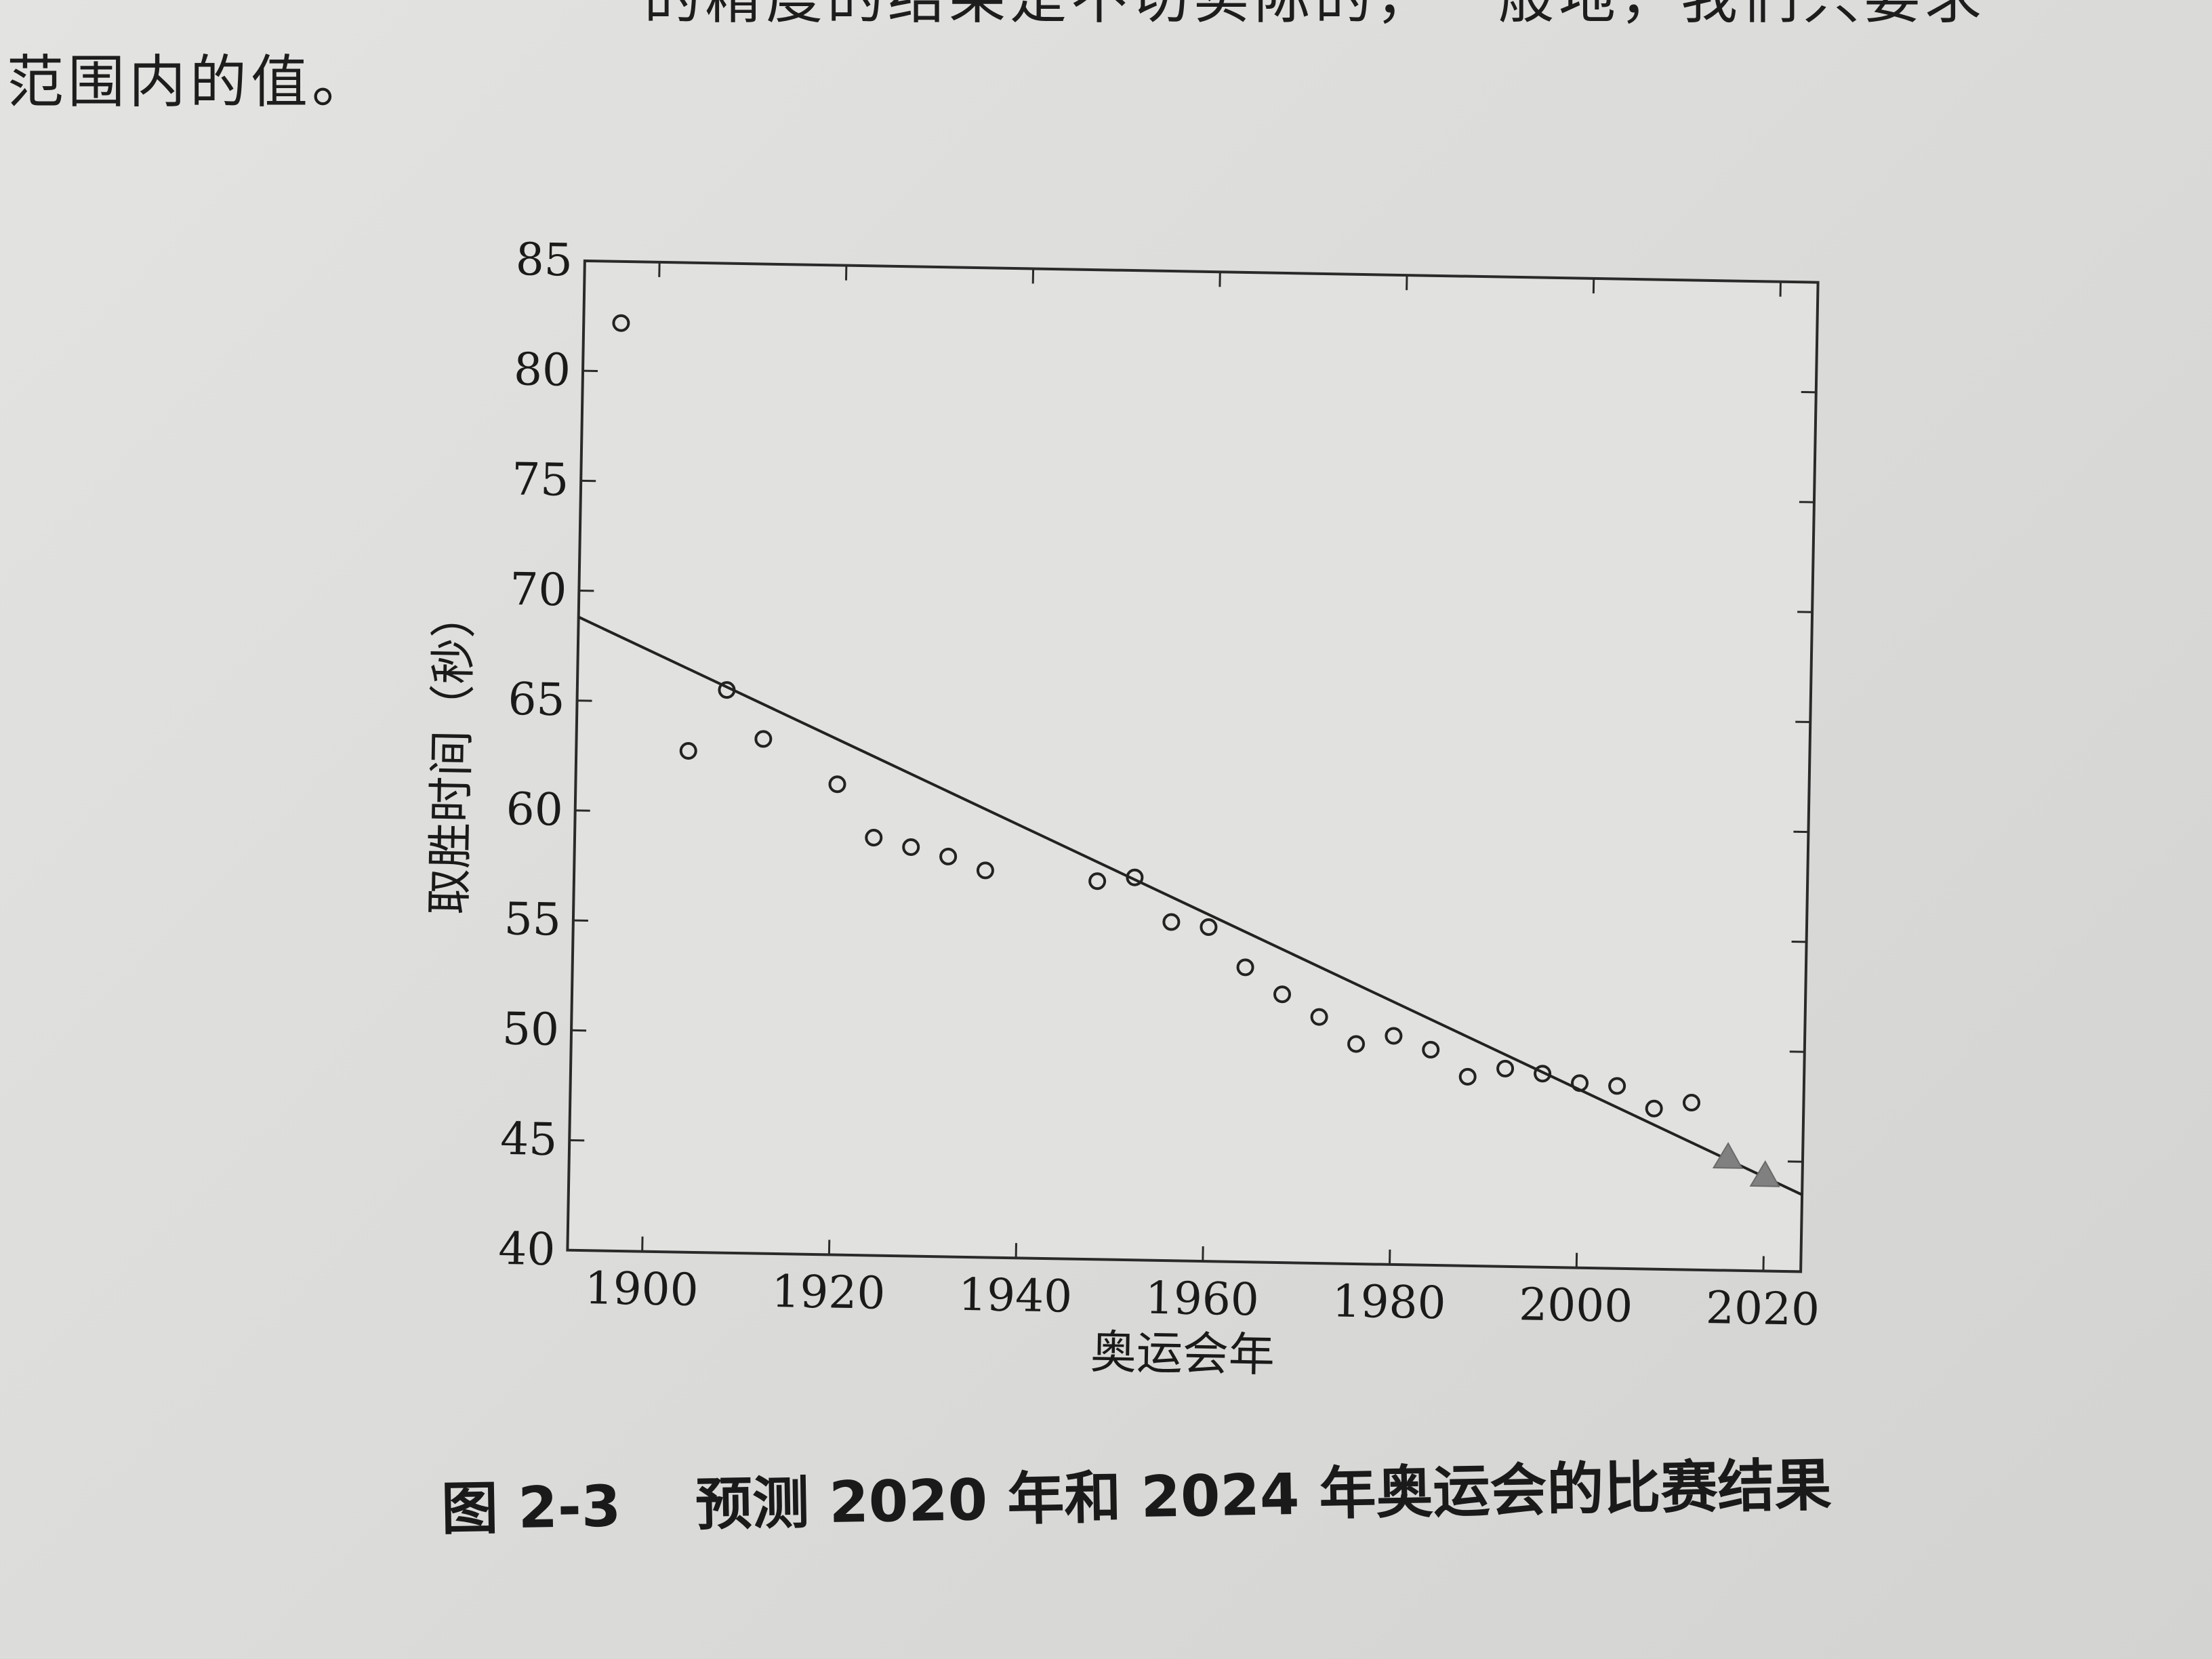 The height and width of the screenshot is (1659, 2212). What do you see at coordinates (1182, 1354) in the screenshot?
I see `x-axis-label: 奥运会年` at bounding box center [1182, 1354].